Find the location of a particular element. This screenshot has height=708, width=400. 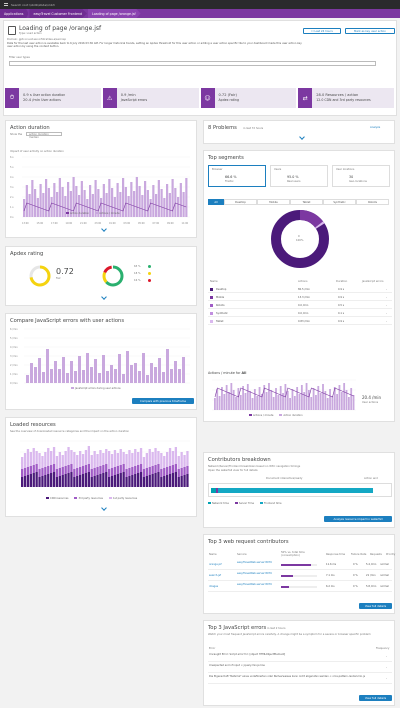

tile-apdex: ☺ 0.72 (Fair) Apdex rating is located at coordinates (248, 98).